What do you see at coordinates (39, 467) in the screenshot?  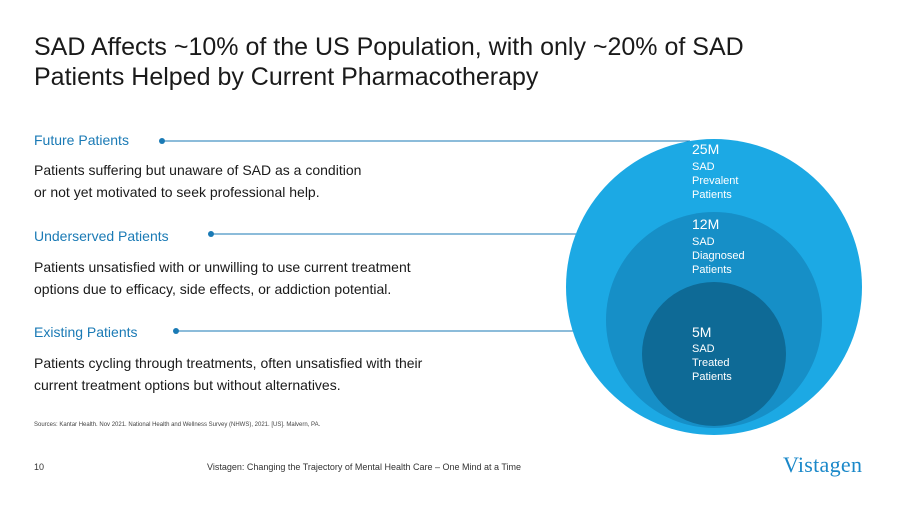 I see `page-number: 10` at bounding box center [39, 467].